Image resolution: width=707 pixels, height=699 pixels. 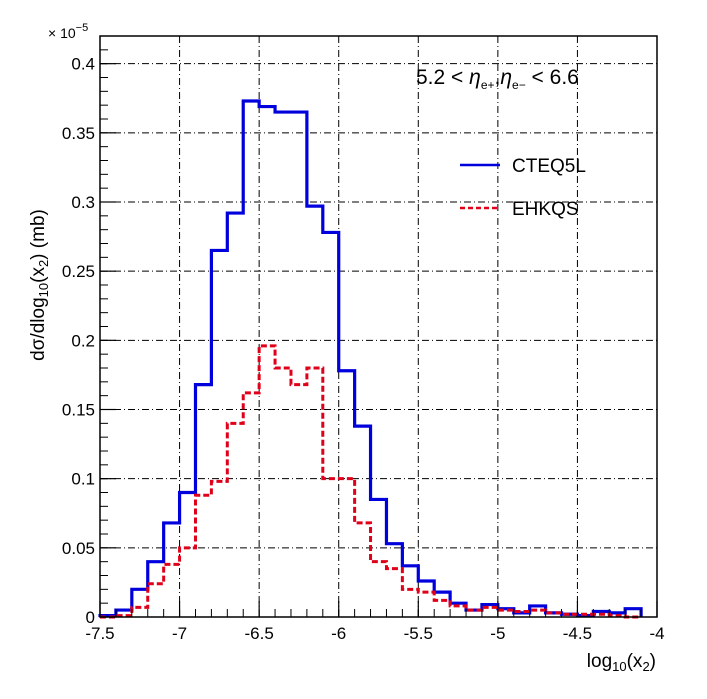 I want to click on y-tick-label: 0.25, so click(x=78, y=271).